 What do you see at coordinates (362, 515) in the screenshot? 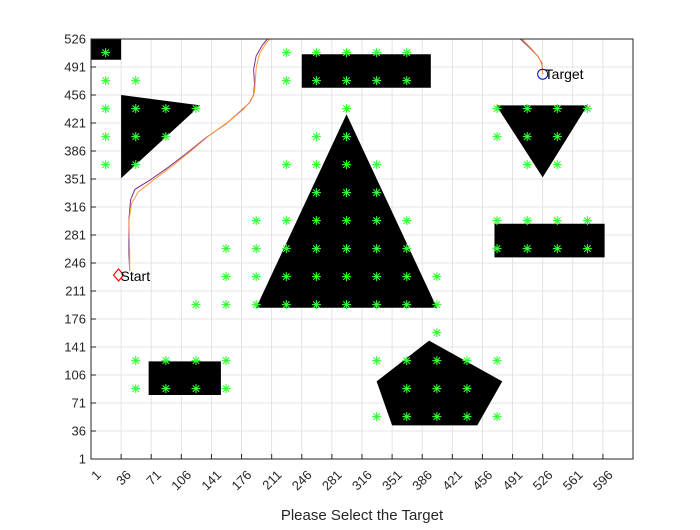
I see `x-axis-label: Please Select the Target` at bounding box center [362, 515].